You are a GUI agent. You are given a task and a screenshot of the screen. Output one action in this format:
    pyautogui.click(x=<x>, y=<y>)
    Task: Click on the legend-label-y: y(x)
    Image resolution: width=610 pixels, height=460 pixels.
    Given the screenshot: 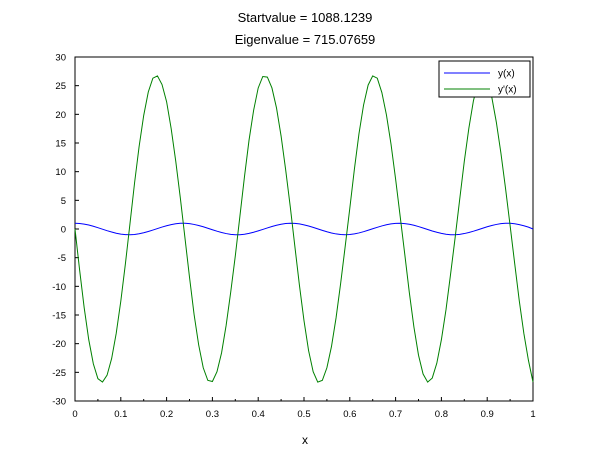 What is the action you would take?
    pyautogui.click(x=506, y=74)
    